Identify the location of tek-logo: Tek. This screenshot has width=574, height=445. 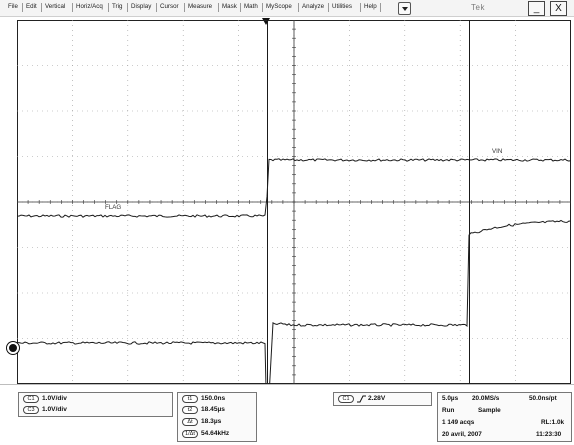
(478, 7).